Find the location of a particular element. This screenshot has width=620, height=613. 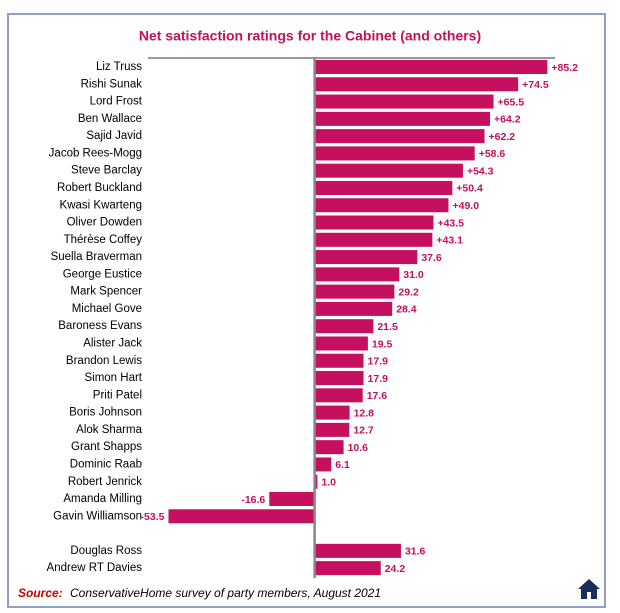

category-label: Suella Braverman is located at coordinates (96, 257).